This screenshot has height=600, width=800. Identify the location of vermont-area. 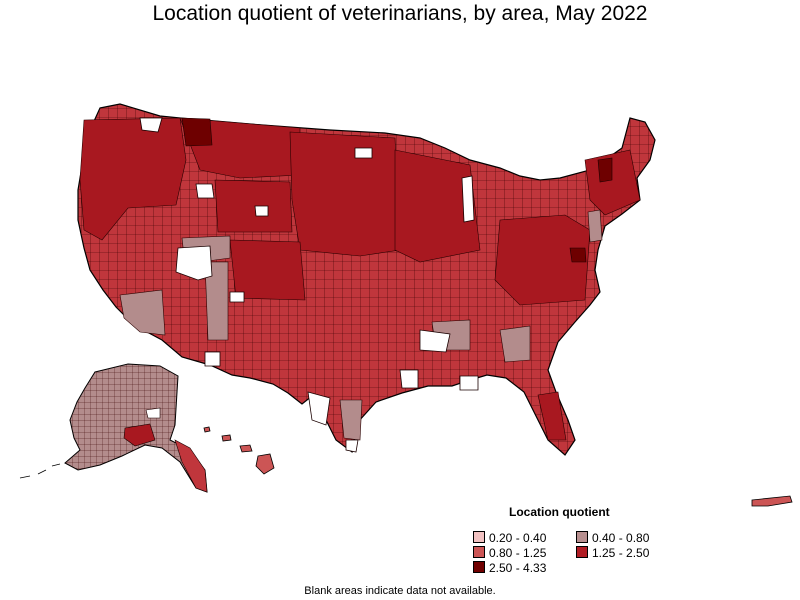
(605, 170).